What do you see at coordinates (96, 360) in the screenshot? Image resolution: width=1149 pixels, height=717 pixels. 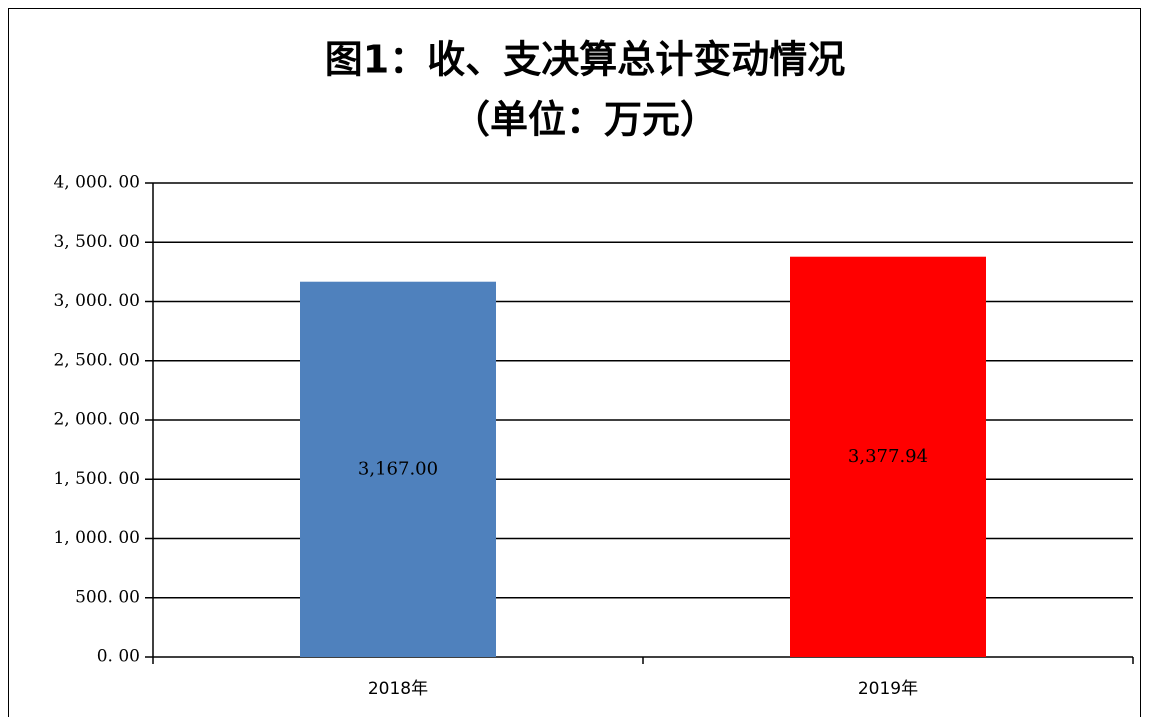 I see `y-tick-label: 2, 500. 00` at bounding box center [96, 360].